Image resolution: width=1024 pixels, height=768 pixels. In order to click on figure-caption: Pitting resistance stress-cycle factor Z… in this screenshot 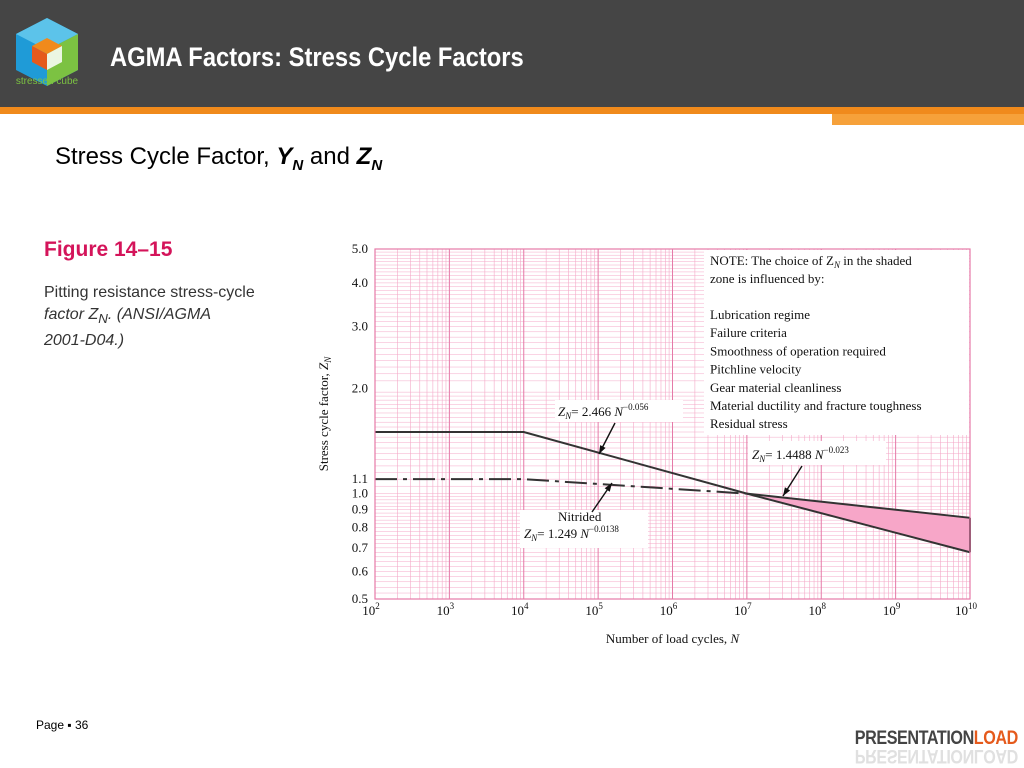, I will do `click(149, 317)`.